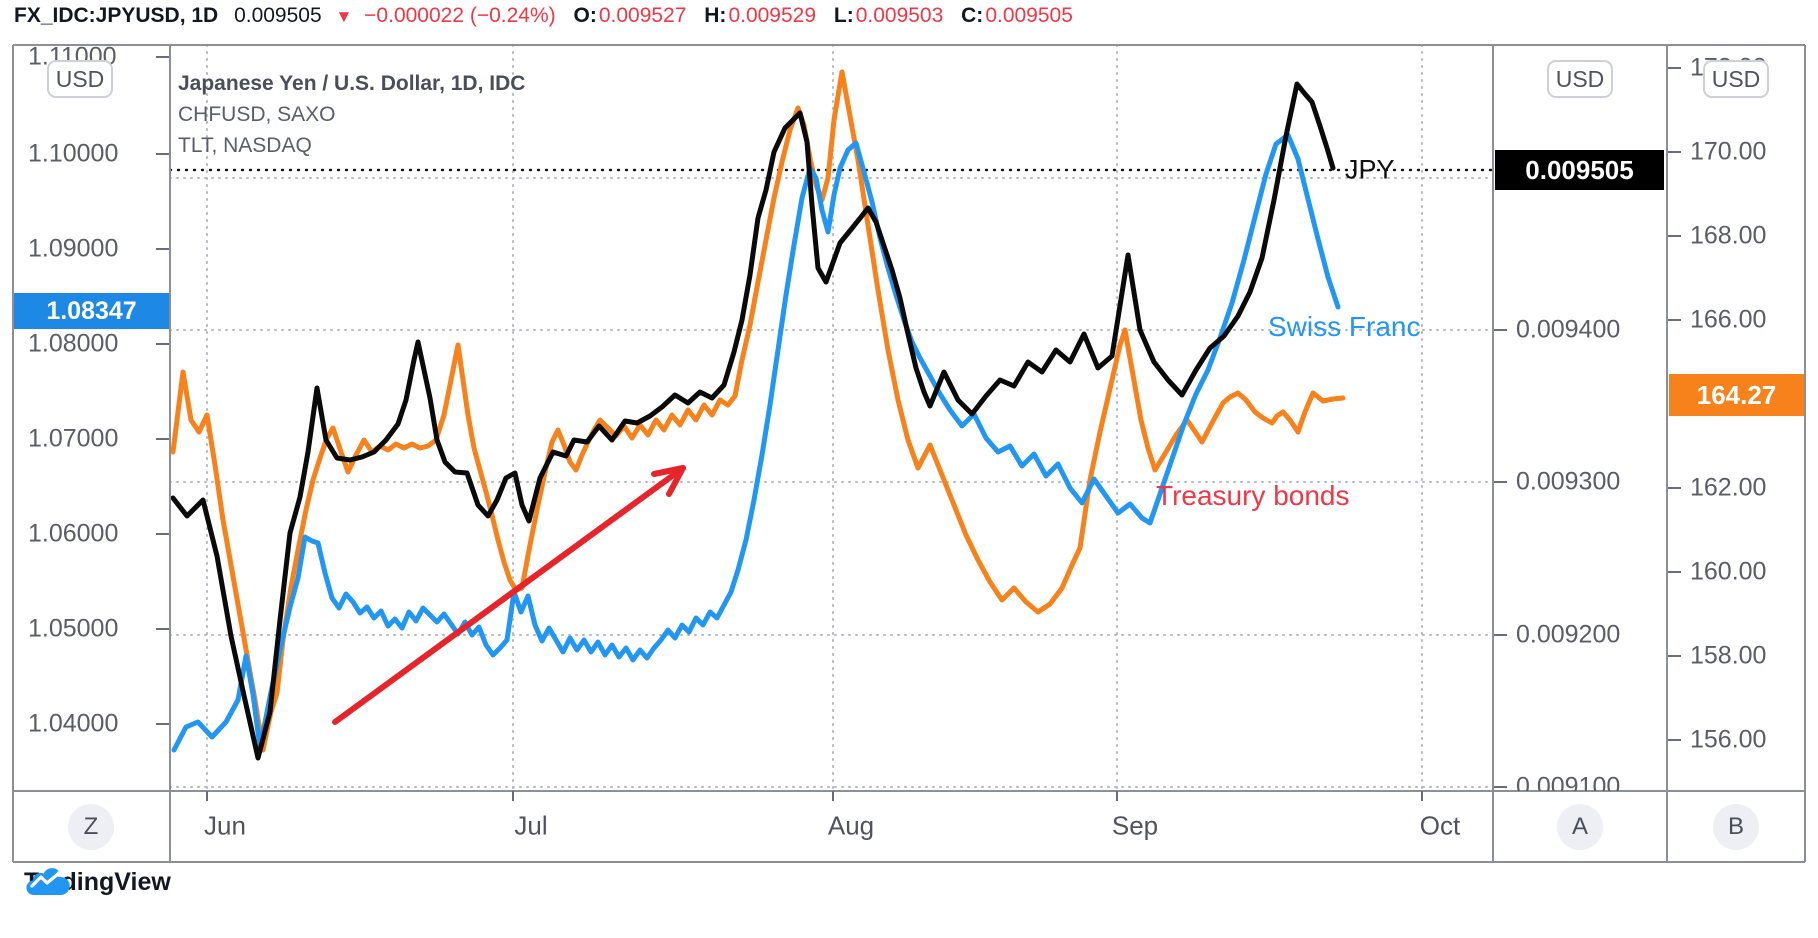 The height and width of the screenshot is (938, 1818). I want to click on swiss-franc-line-label: Swiss Franc, so click(1344, 326).